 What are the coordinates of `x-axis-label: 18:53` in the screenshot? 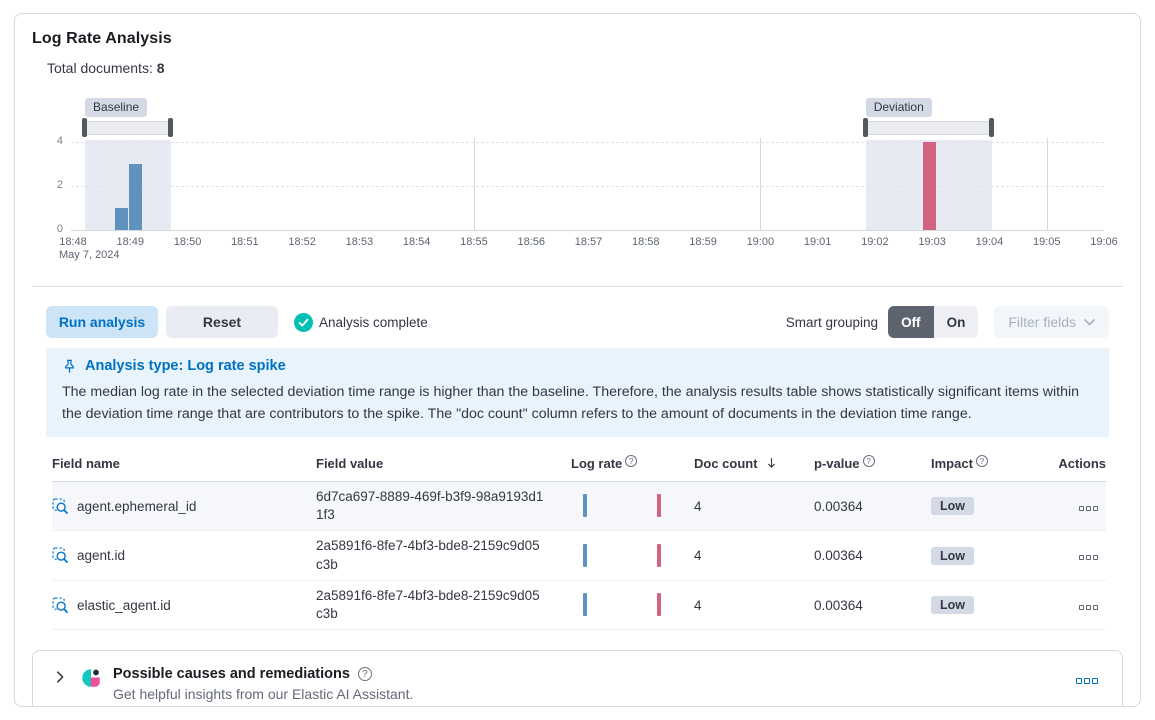 It's located at (359, 242).